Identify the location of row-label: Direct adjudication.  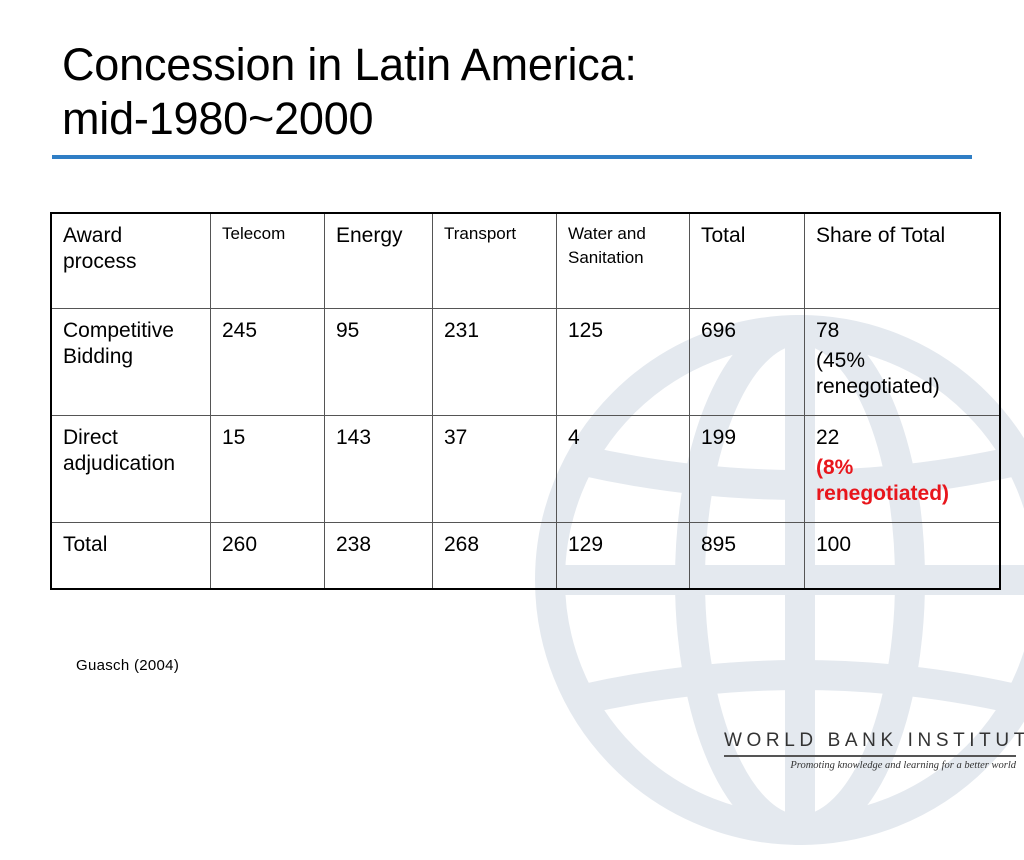
(130, 469).